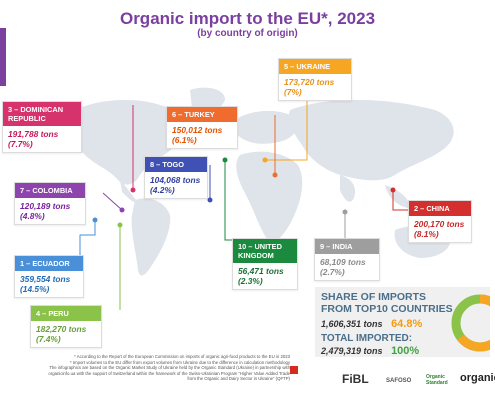 Image resolution: width=495 pixels, height=400 pixels. I want to click on total-pct: 100%, so click(405, 351).